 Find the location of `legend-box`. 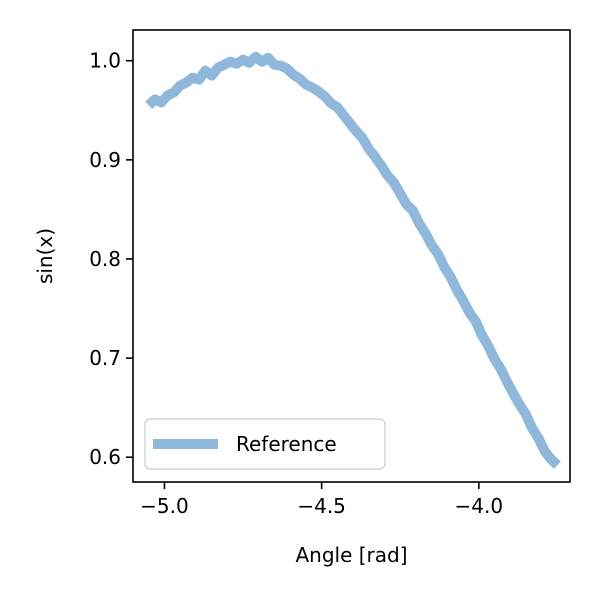

legend-box is located at coordinates (265, 444).